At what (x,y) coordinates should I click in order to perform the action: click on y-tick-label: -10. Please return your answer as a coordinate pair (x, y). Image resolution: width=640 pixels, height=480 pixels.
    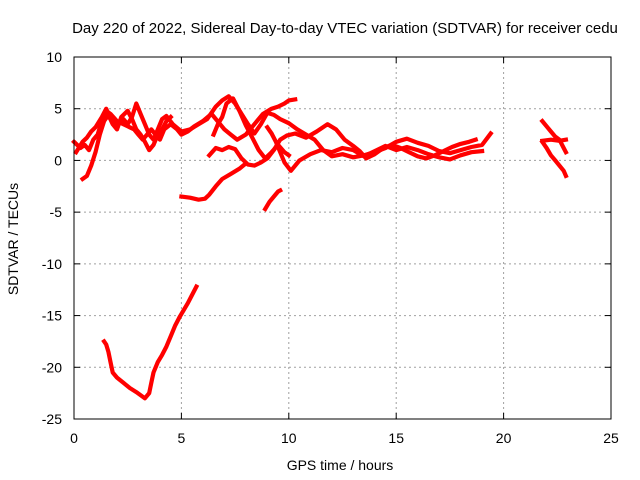
    Looking at the image, I should click on (52, 264).